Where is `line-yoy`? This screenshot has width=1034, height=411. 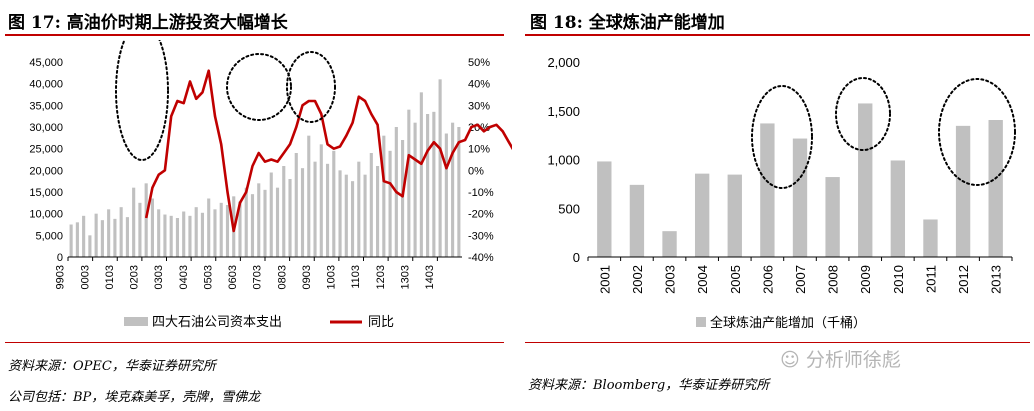
line-yoy is located at coordinates (328, 151).